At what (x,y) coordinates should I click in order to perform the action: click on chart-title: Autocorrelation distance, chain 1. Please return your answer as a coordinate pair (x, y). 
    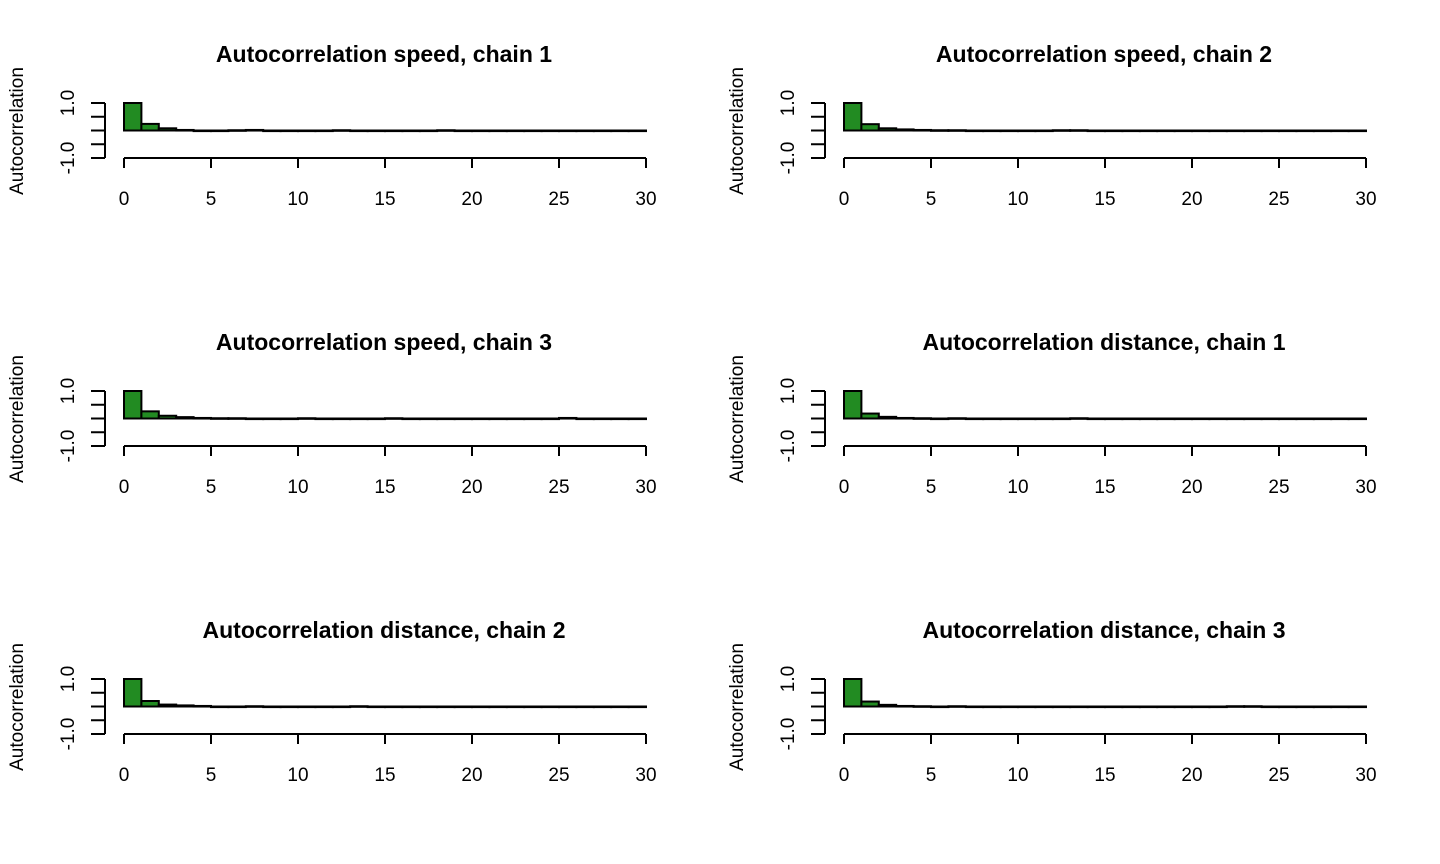
    Looking at the image, I should click on (1104, 342).